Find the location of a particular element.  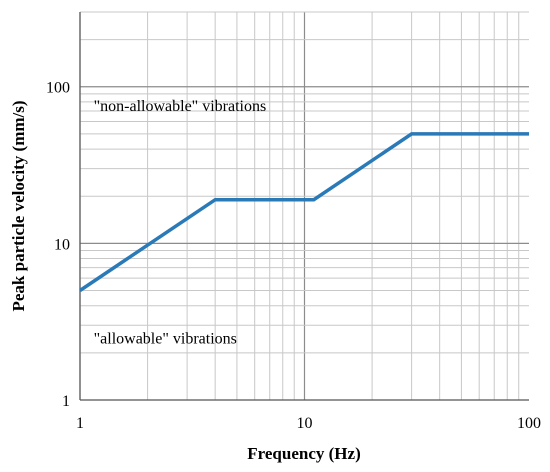

annotation-text: "allowable" vibrations is located at coordinates (165, 338).